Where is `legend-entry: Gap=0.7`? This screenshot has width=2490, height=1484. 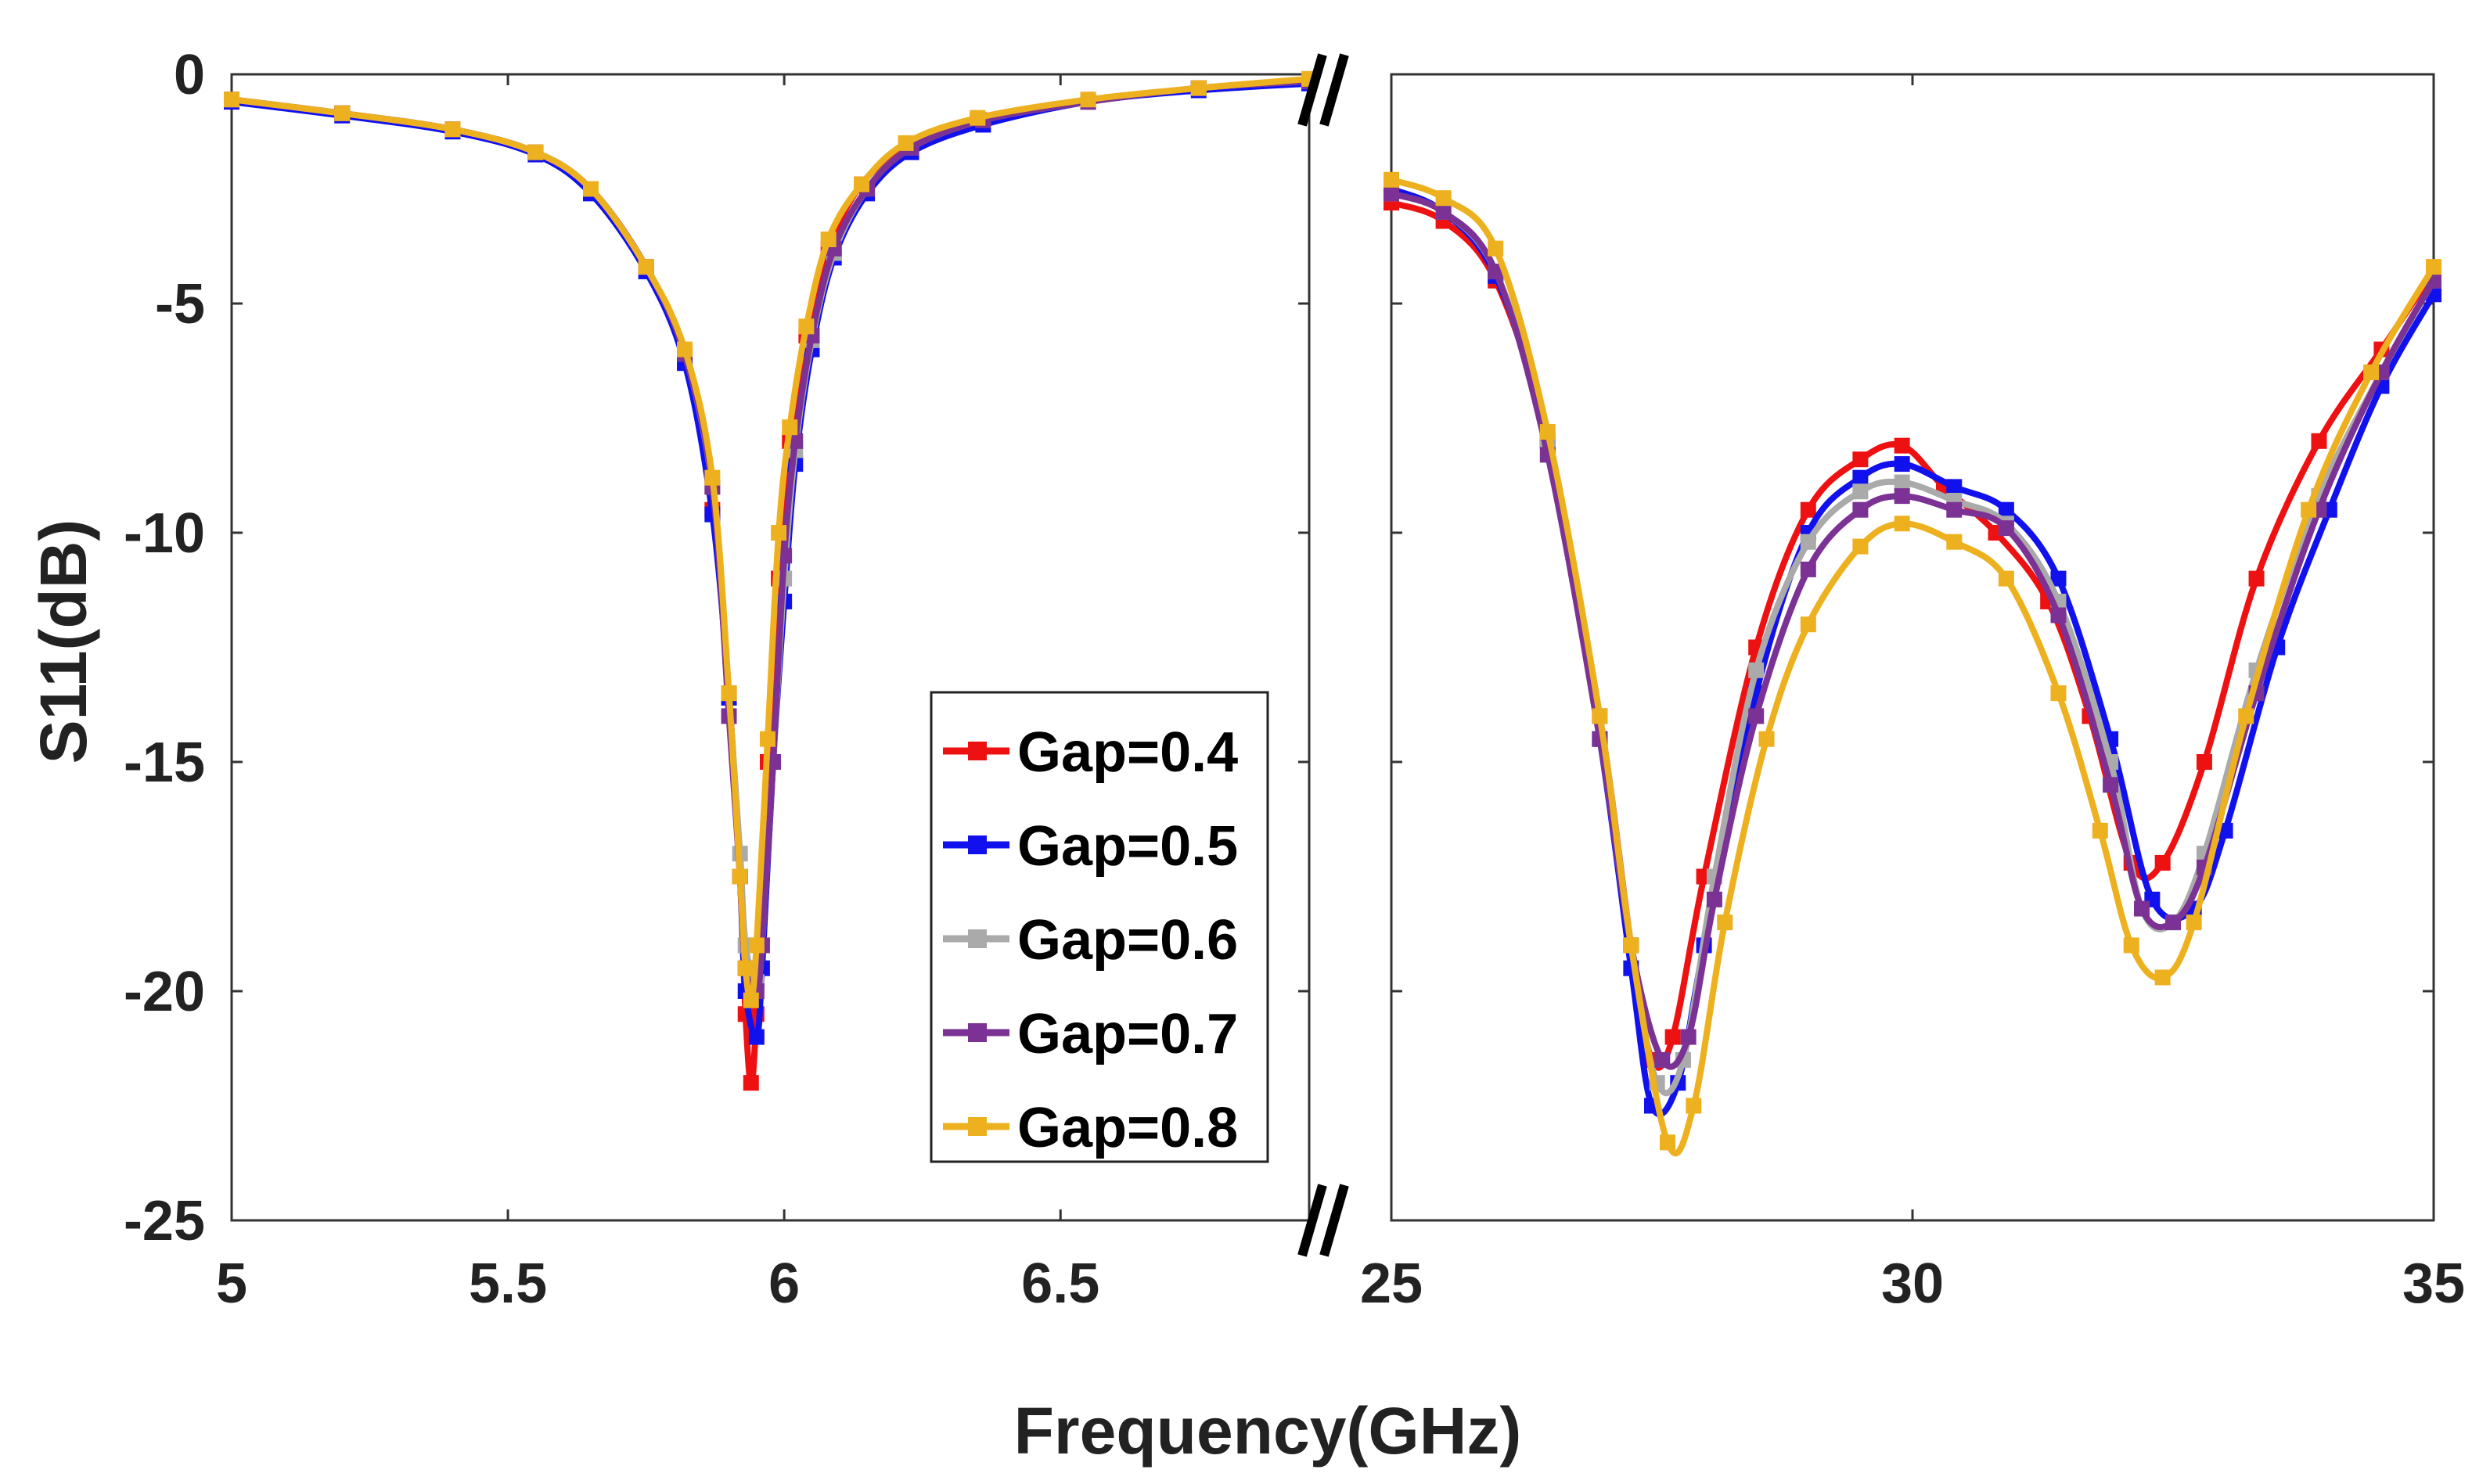 legend-entry: Gap=0.7 is located at coordinates (1090, 1034).